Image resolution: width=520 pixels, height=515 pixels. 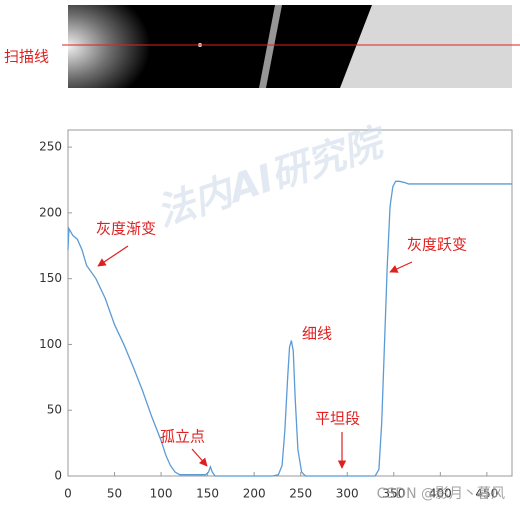 I want to click on x-tick-label: 0, so click(x=68, y=494).